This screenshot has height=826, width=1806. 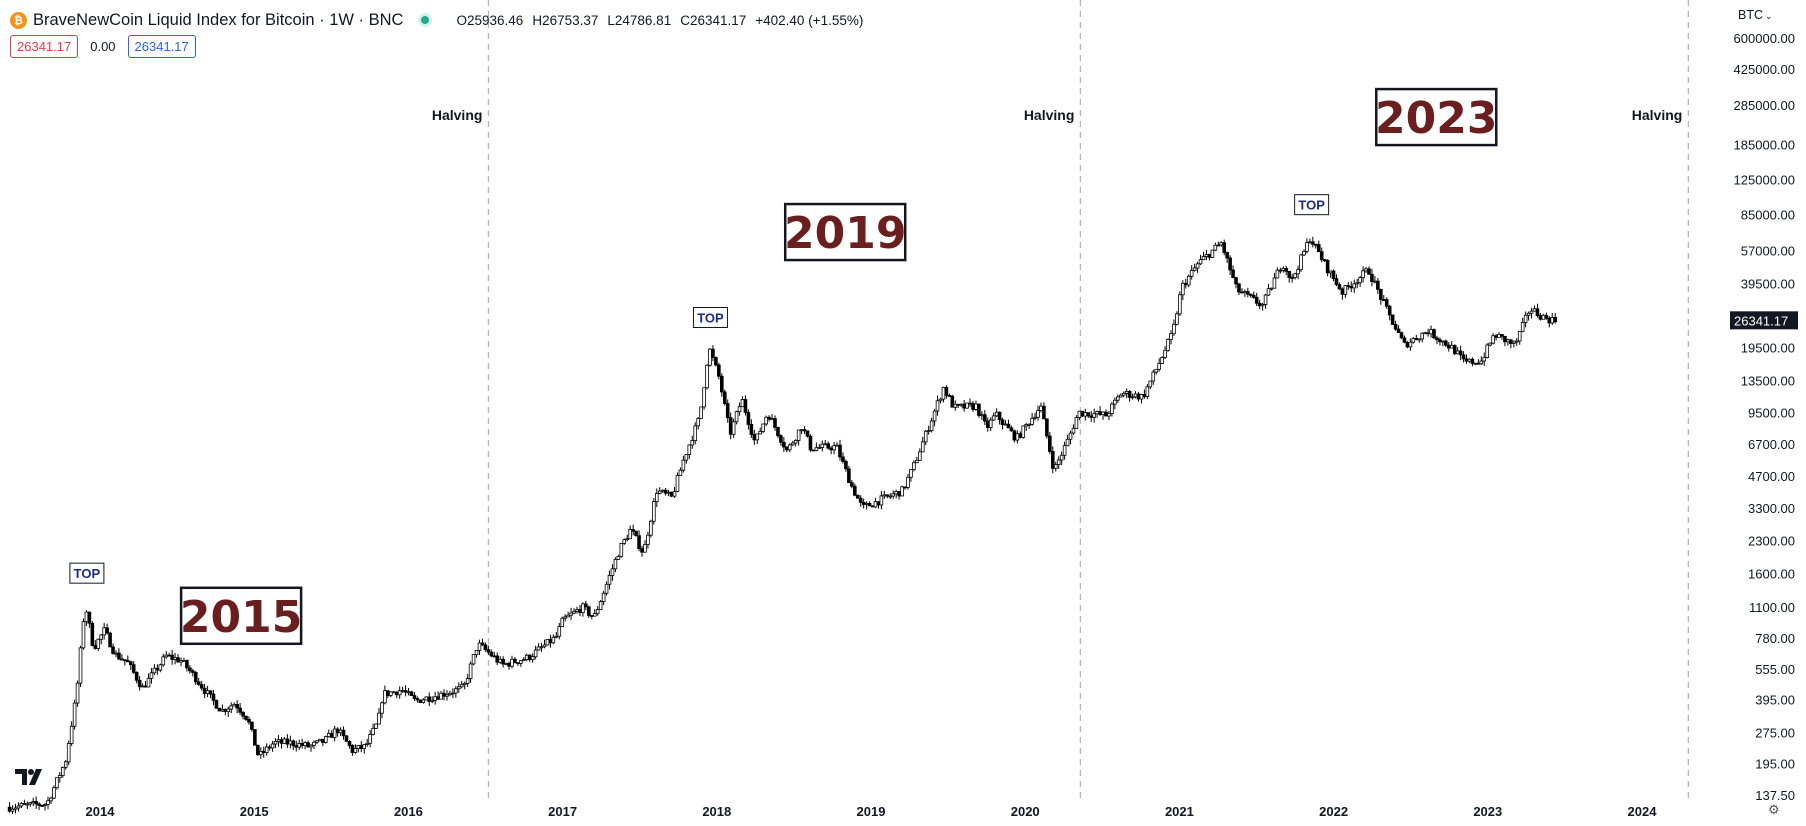 What do you see at coordinates (161, 46) in the screenshot?
I see `buy-price-button: 26341.17` at bounding box center [161, 46].